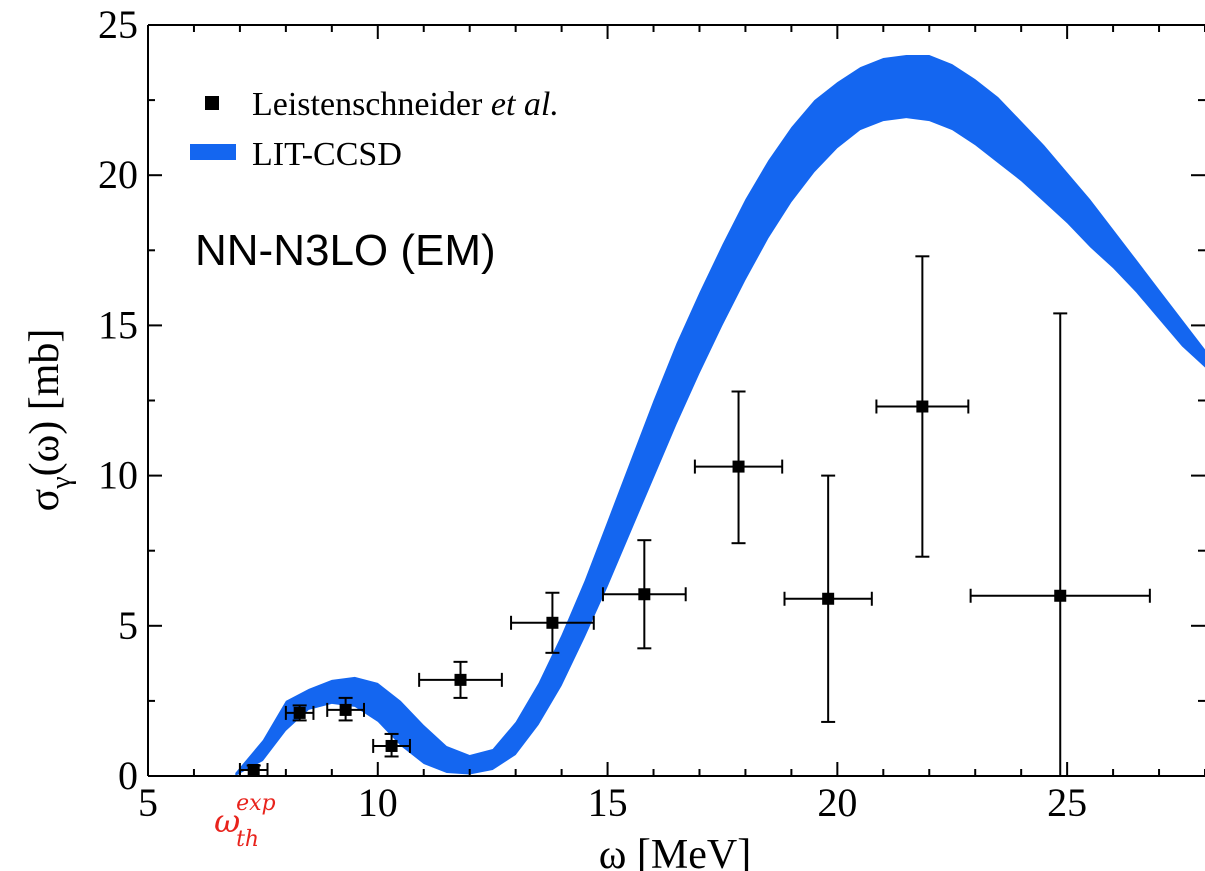 This screenshot has height=871, width=1205. I want to click on legend-marker-square, so click(212, 103).